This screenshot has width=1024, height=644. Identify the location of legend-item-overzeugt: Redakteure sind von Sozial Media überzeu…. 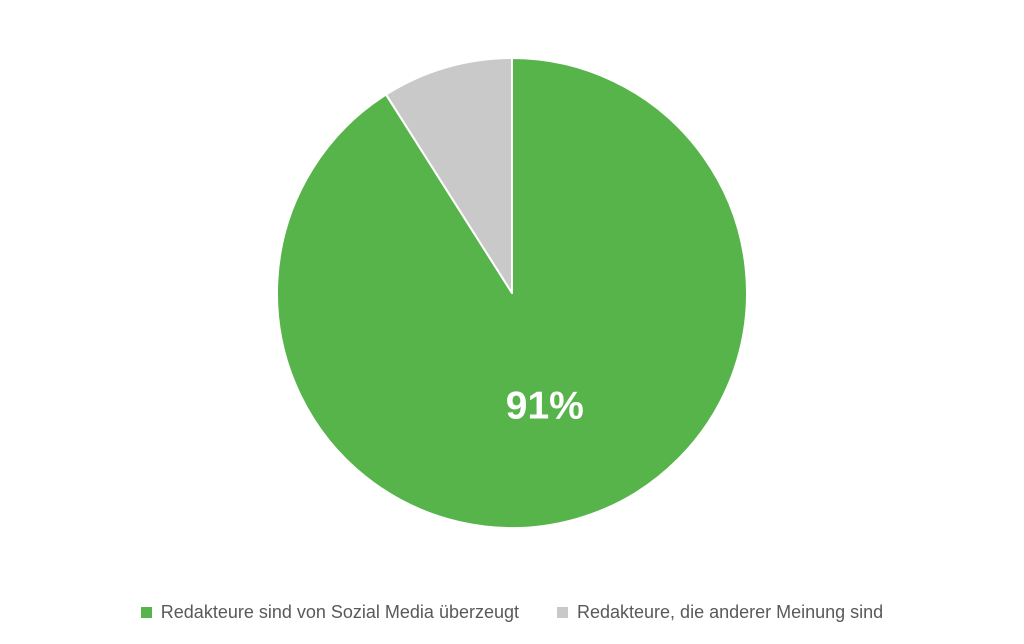
(329, 612).